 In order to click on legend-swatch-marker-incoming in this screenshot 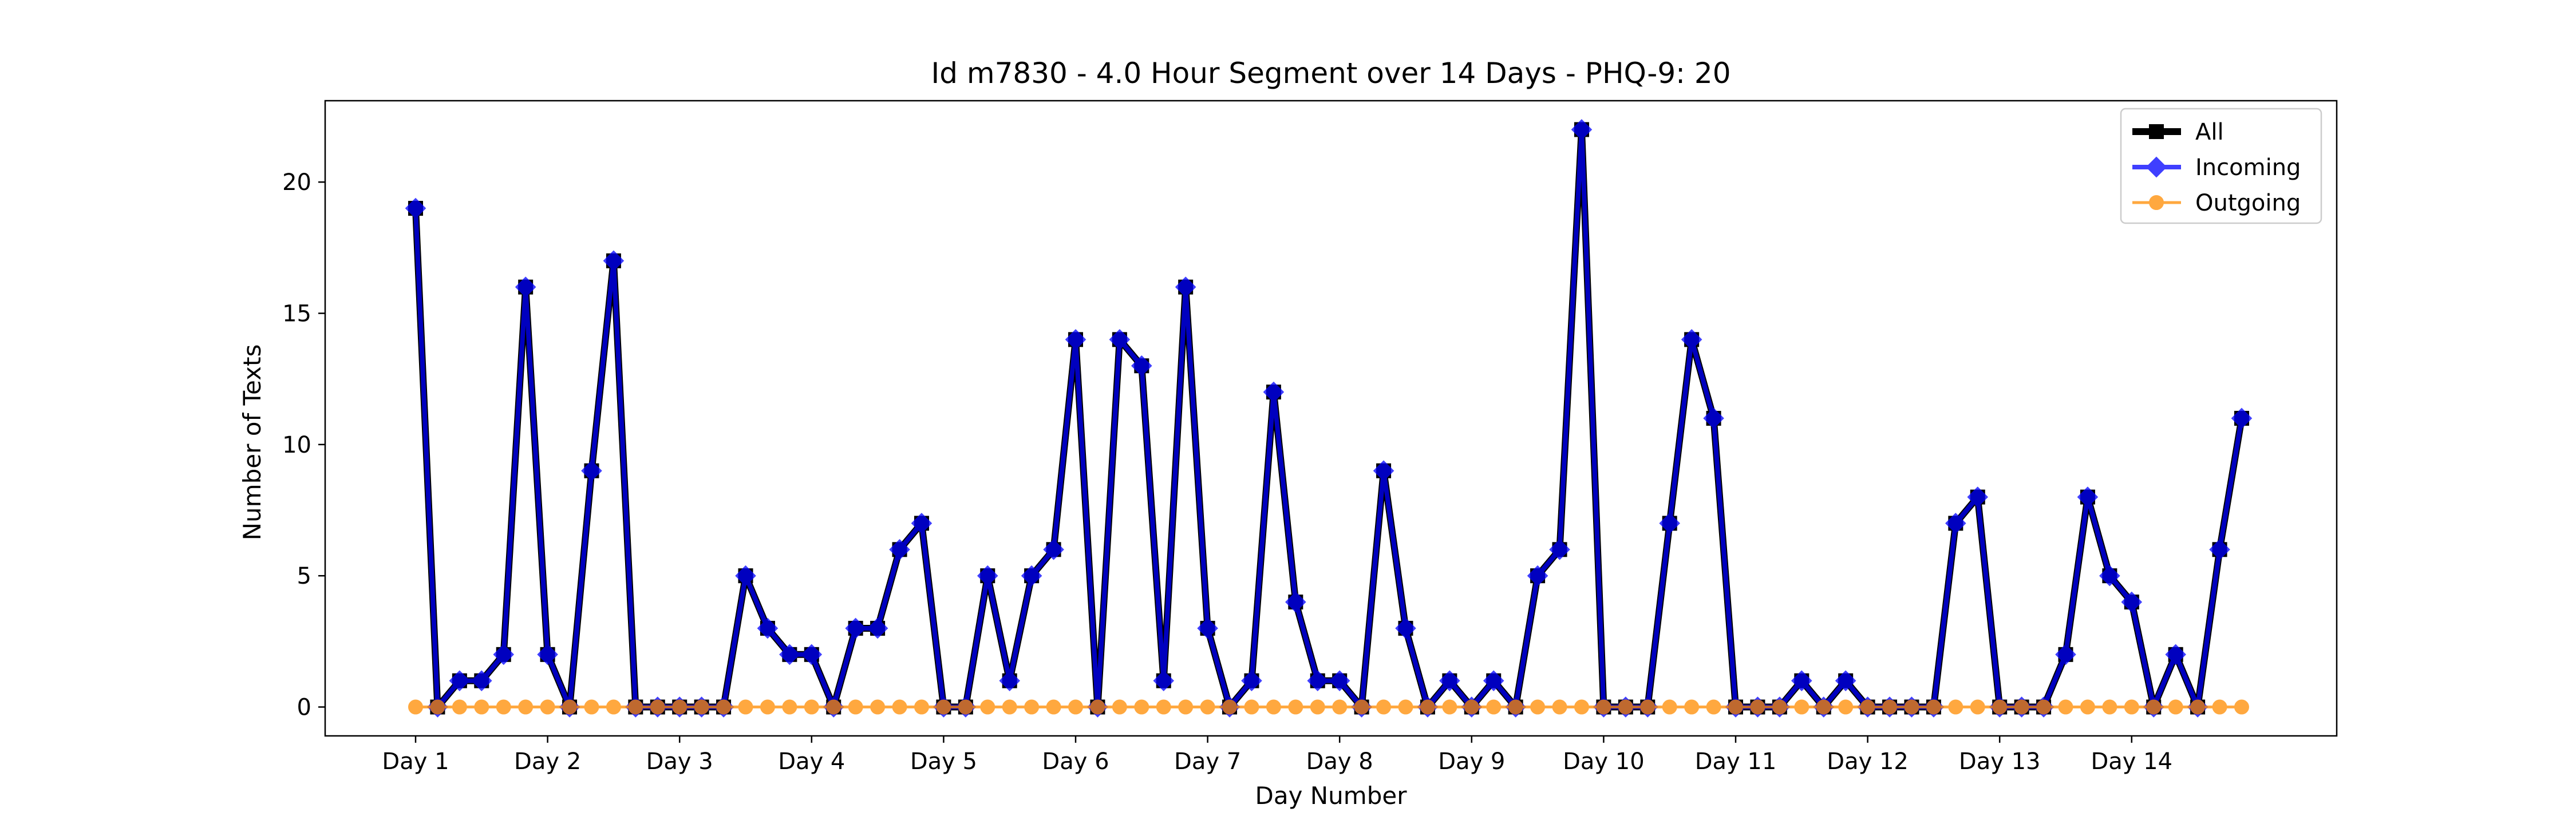, I will do `click(2156, 167)`.